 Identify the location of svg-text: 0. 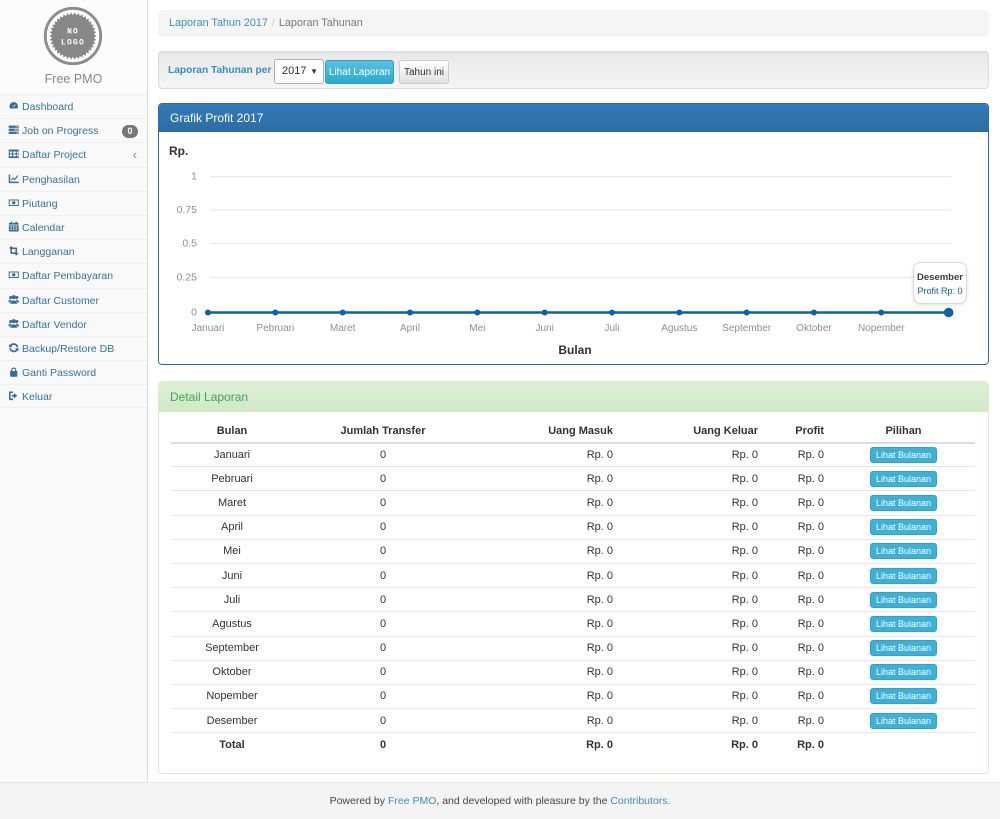
(194, 313).